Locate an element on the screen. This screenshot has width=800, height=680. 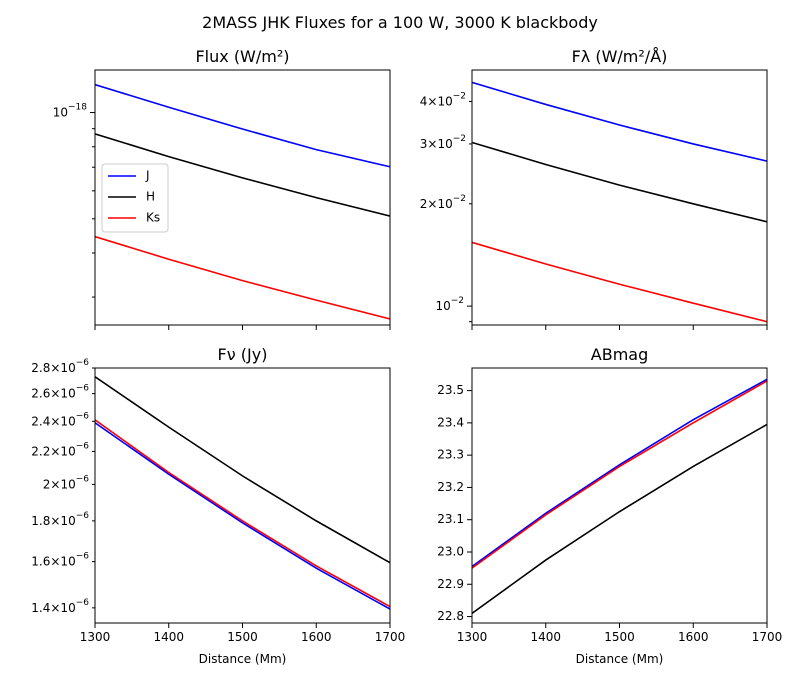
tick-mantissa: 2.6×10 is located at coordinates (53, 393).